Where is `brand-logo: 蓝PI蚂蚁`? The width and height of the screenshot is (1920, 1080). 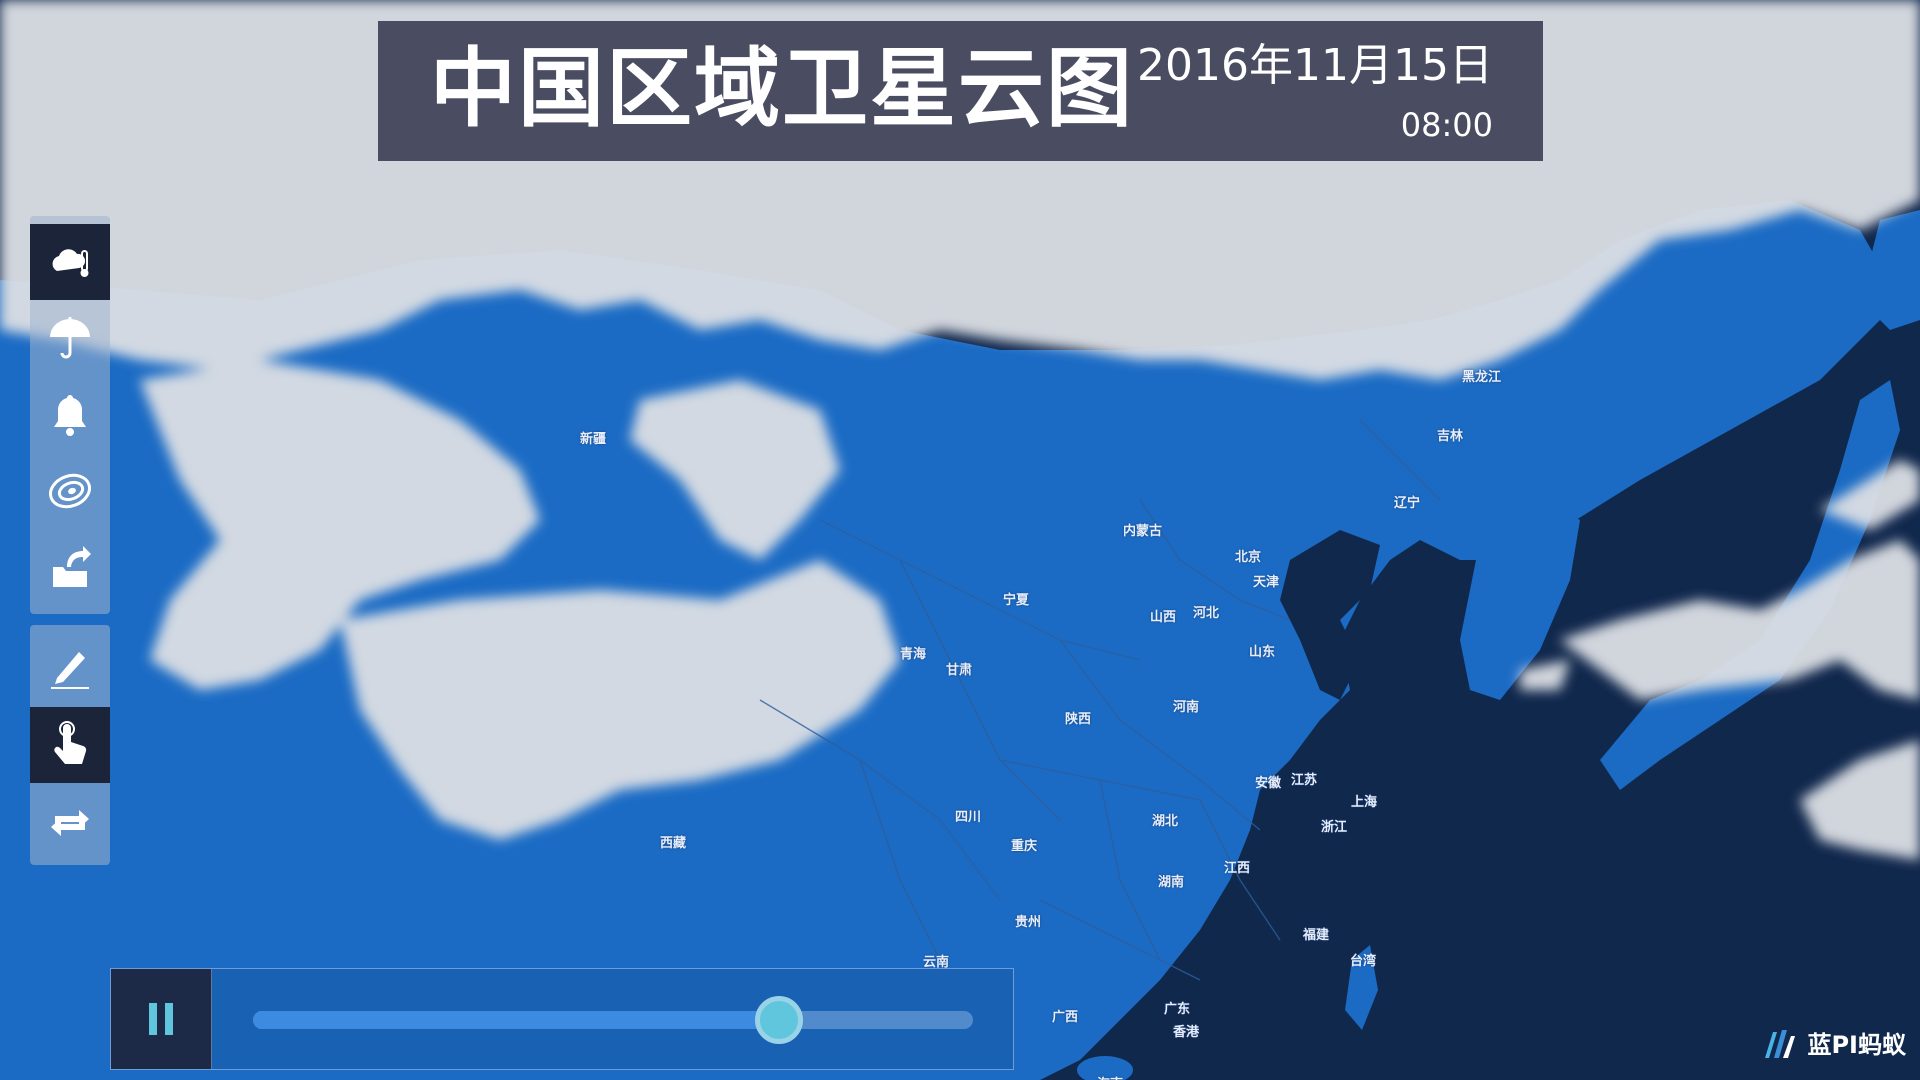
brand-logo: 蓝PI蚂蚁 is located at coordinates (1833, 1042).